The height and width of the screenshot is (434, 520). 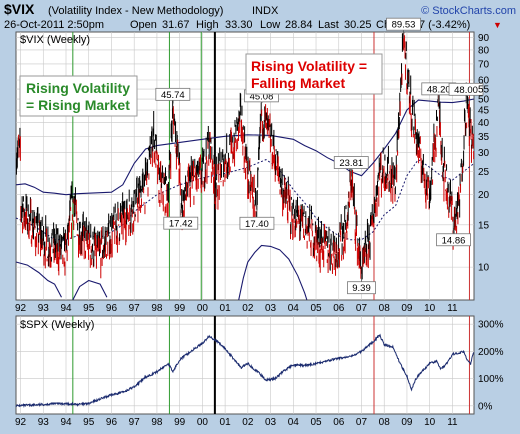 What do you see at coordinates (299, 25) in the screenshot?
I see `low-value: 28.84` at bounding box center [299, 25].